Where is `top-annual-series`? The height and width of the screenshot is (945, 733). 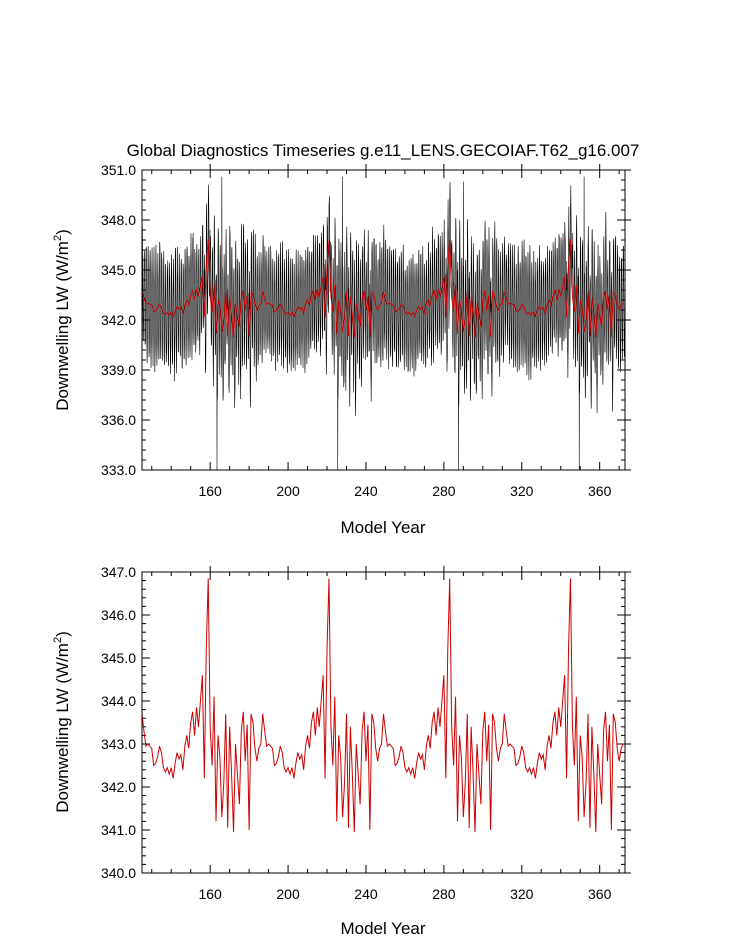 top-annual-series is located at coordinates (382, 288).